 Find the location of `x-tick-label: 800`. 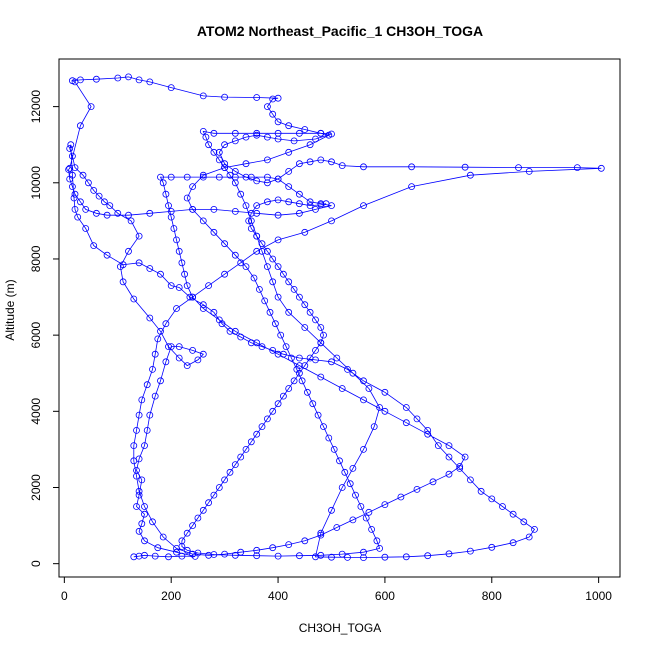

x-tick-label: 800 is located at coordinates (492, 596).